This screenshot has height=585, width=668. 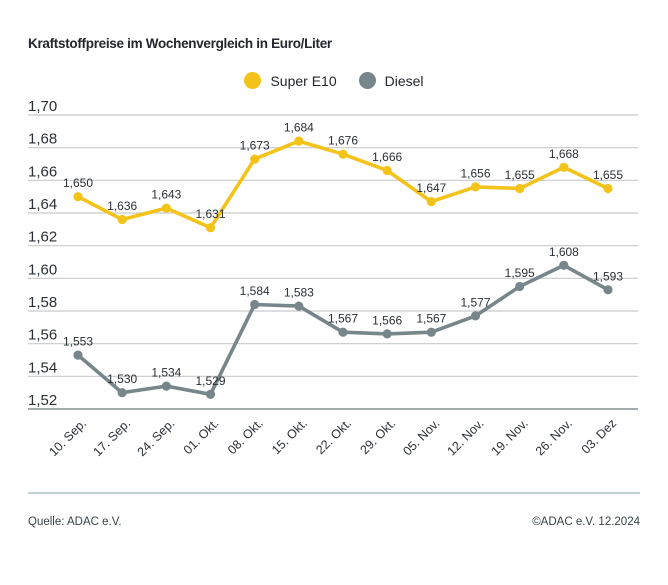 What do you see at coordinates (431, 188) in the screenshot?
I see `data-point-label-super-e10: 1,647` at bounding box center [431, 188].